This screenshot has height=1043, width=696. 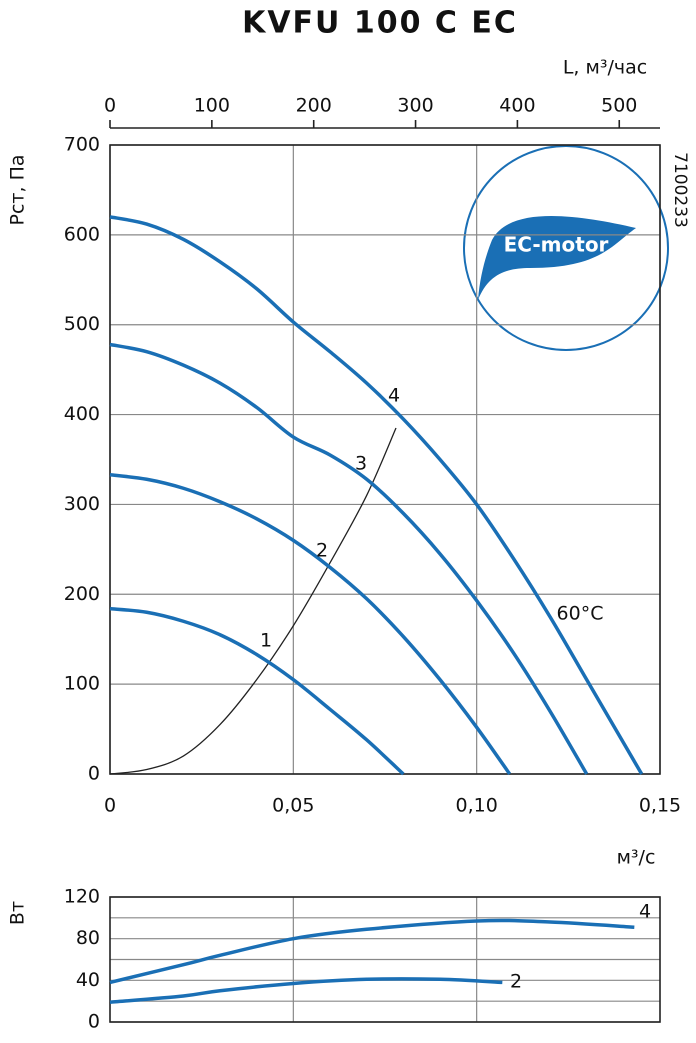 I want to click on logo-text: EC-motor, so click(x=556, y=245).